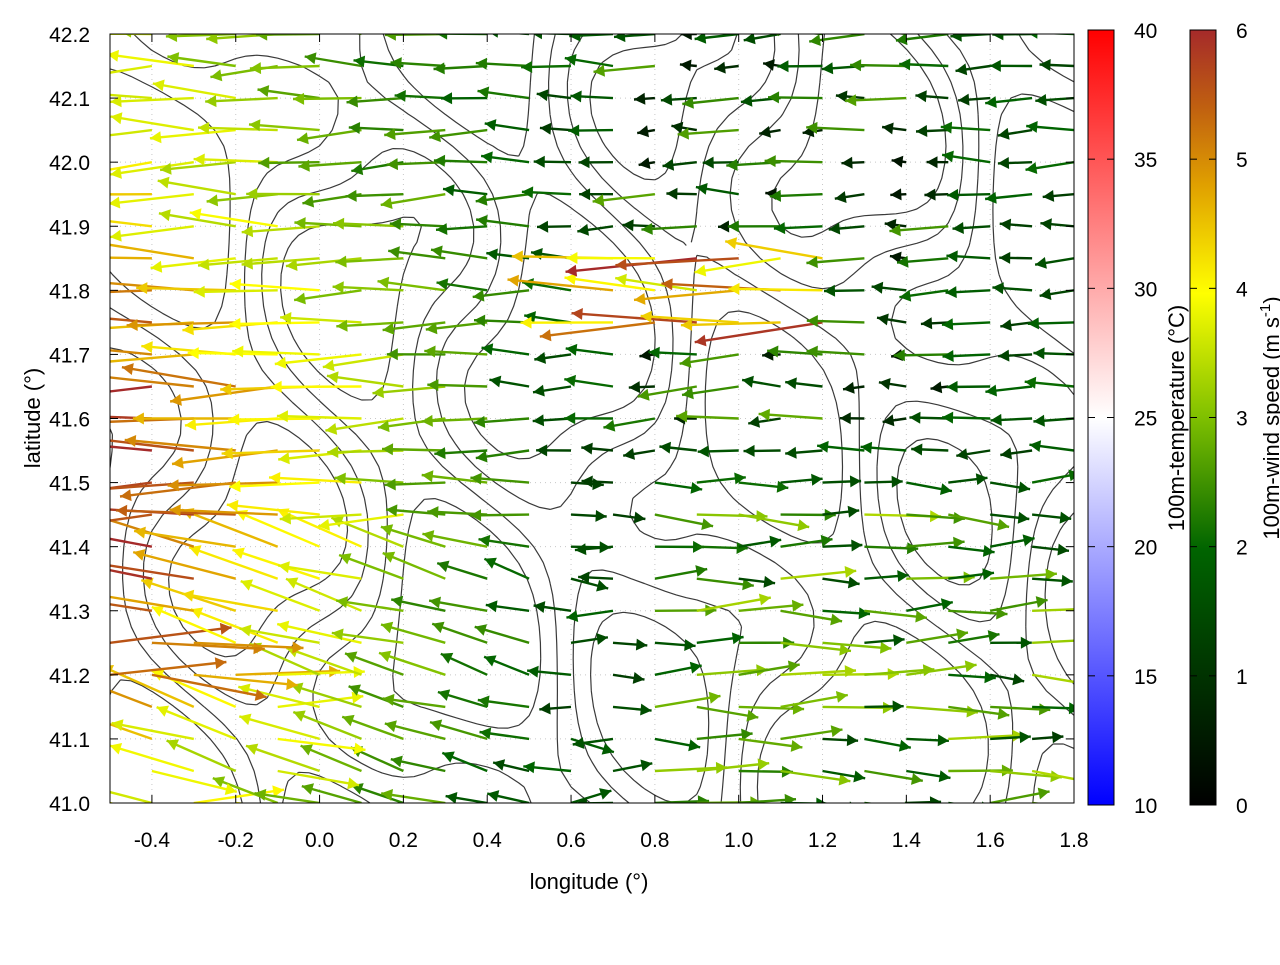 The width and height of the screenshot is (1280, 965). I want to click on y-tick-label: 41.8, so click(69, 291).